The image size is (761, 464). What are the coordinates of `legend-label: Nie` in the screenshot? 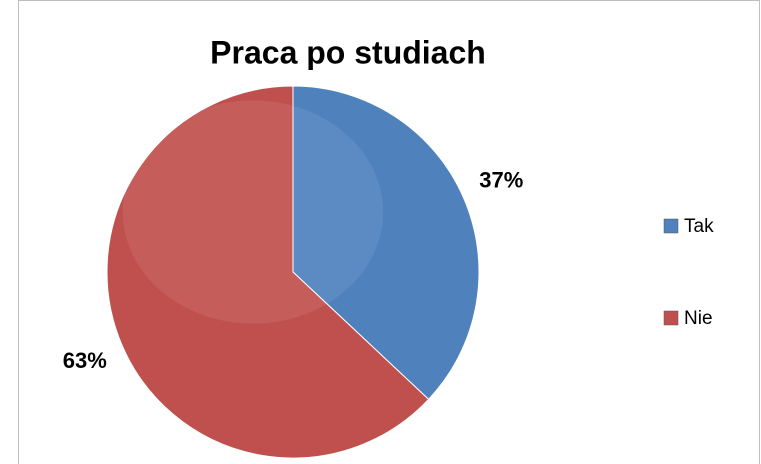 It's located at (698, 318).